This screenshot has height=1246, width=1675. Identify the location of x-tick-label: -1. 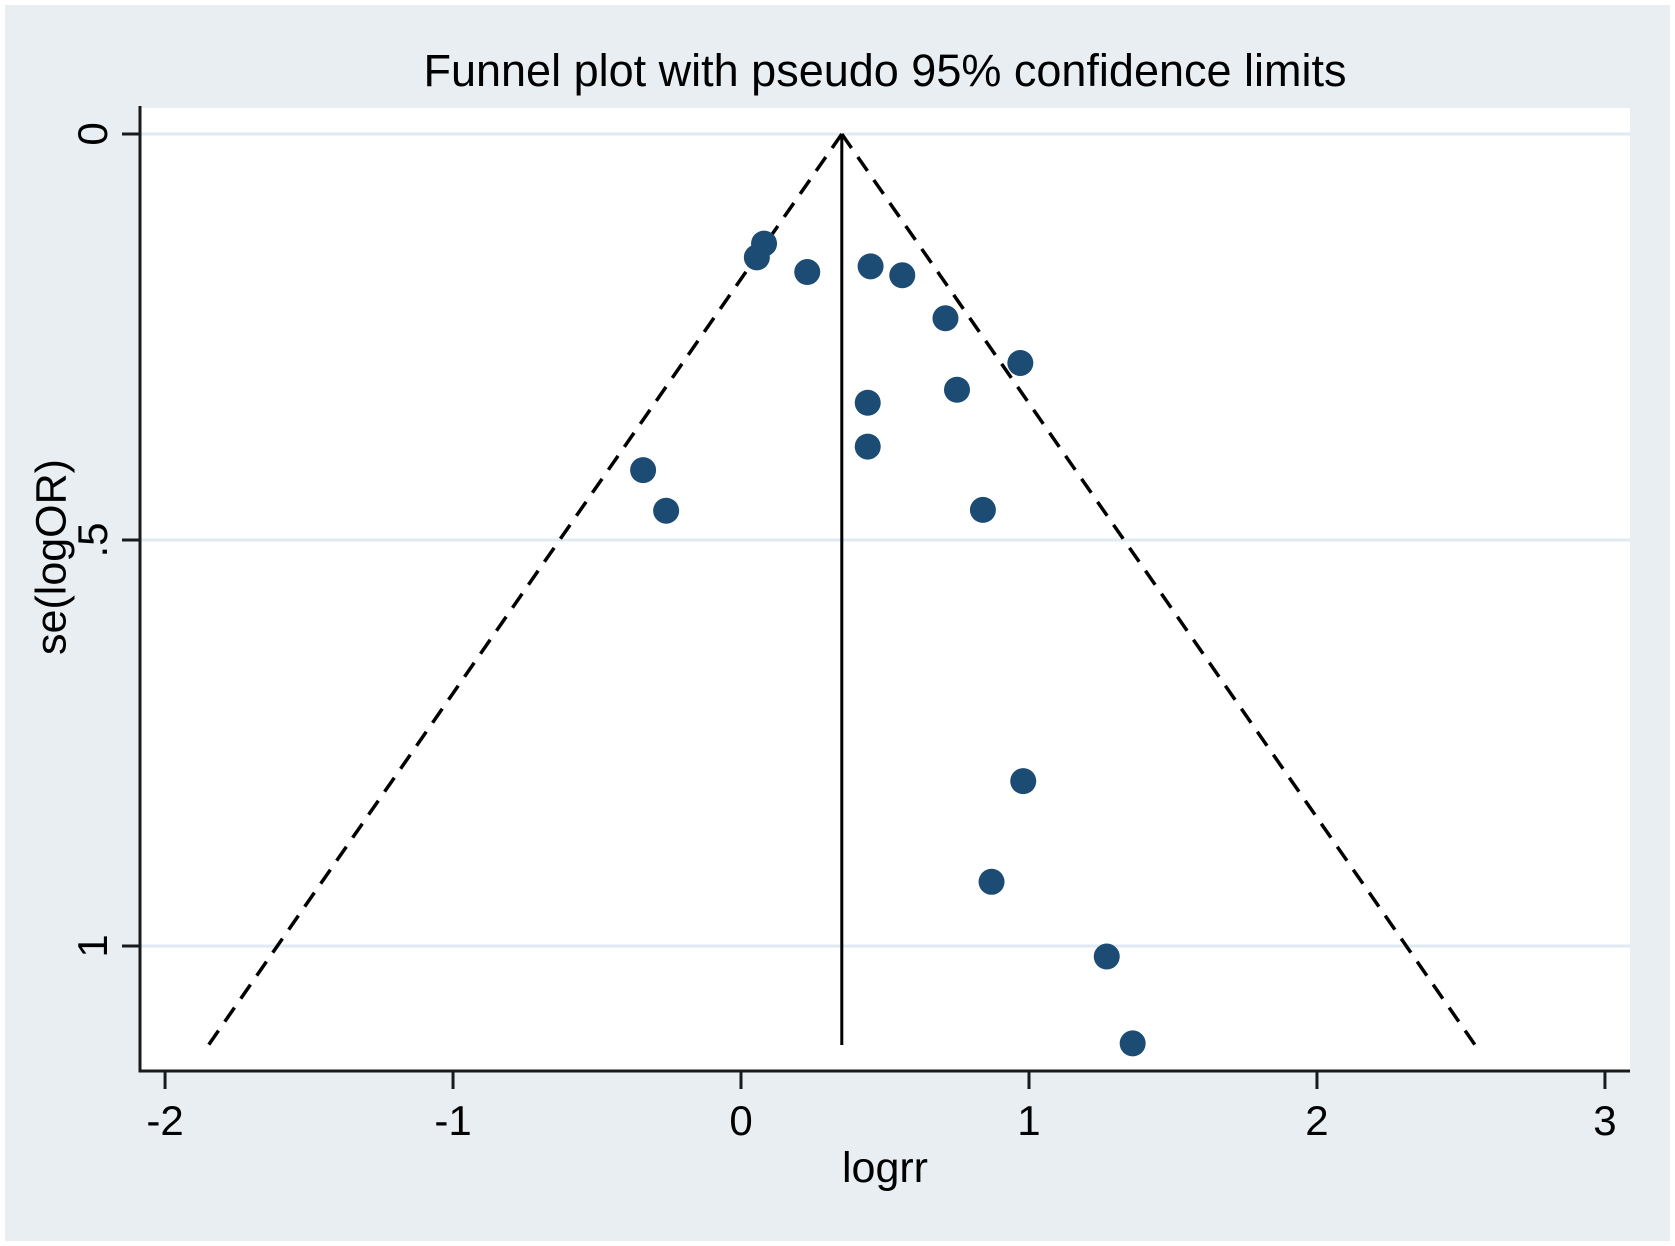
(452, 1120).